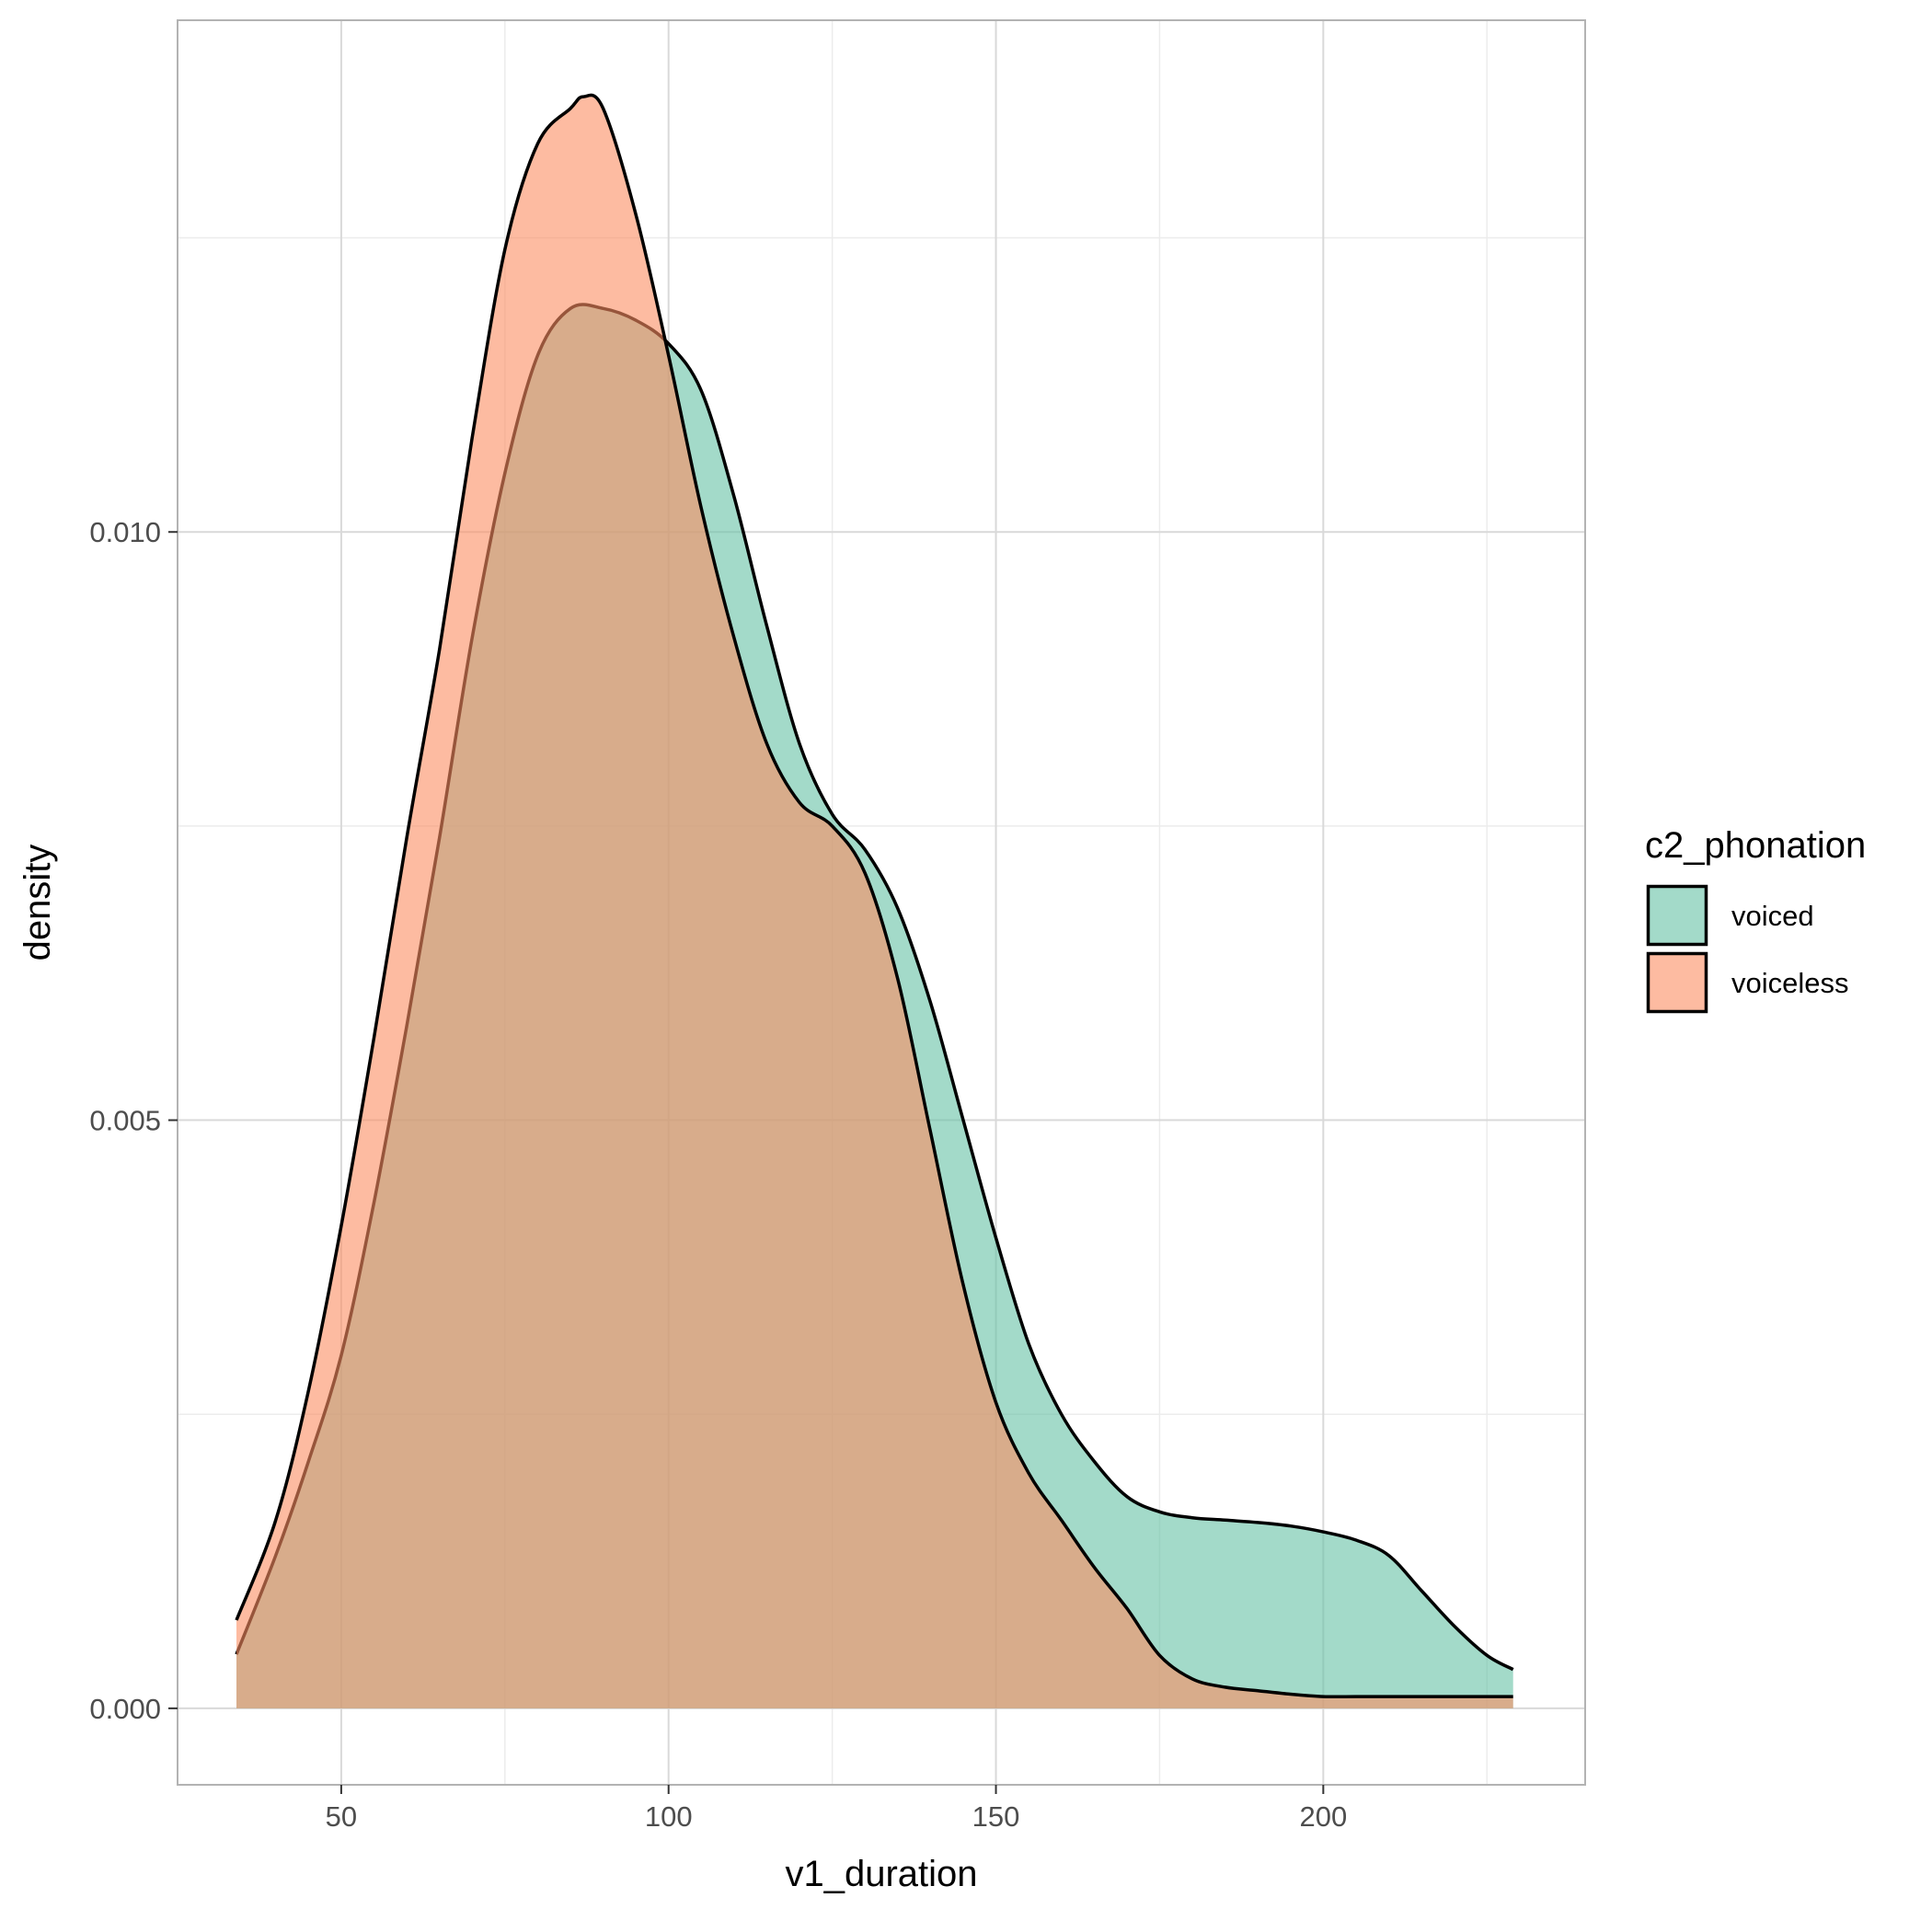  What do you see at coordinates (1772, 916) in the screenshot?
I see `legend-label-voiced: voiced` at bounding box center [1772, 916].